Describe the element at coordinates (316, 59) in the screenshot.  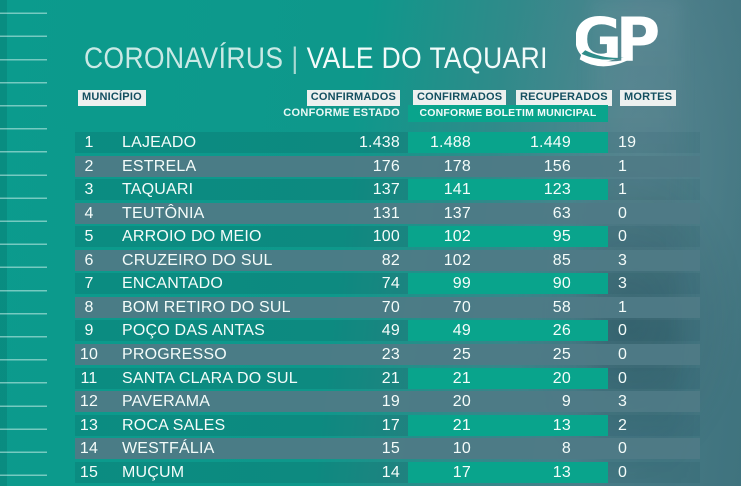
I see `page-title: CORONAVÍRUS | VALE DO TAQUARI` at that location.